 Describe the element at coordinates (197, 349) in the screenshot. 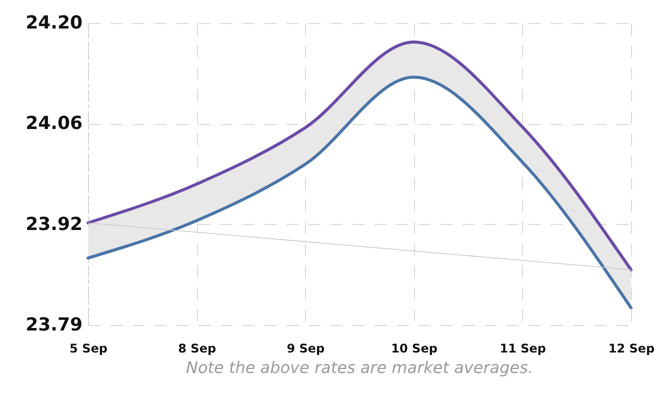

I see `x-tick-label: 8 Sep` at that location.